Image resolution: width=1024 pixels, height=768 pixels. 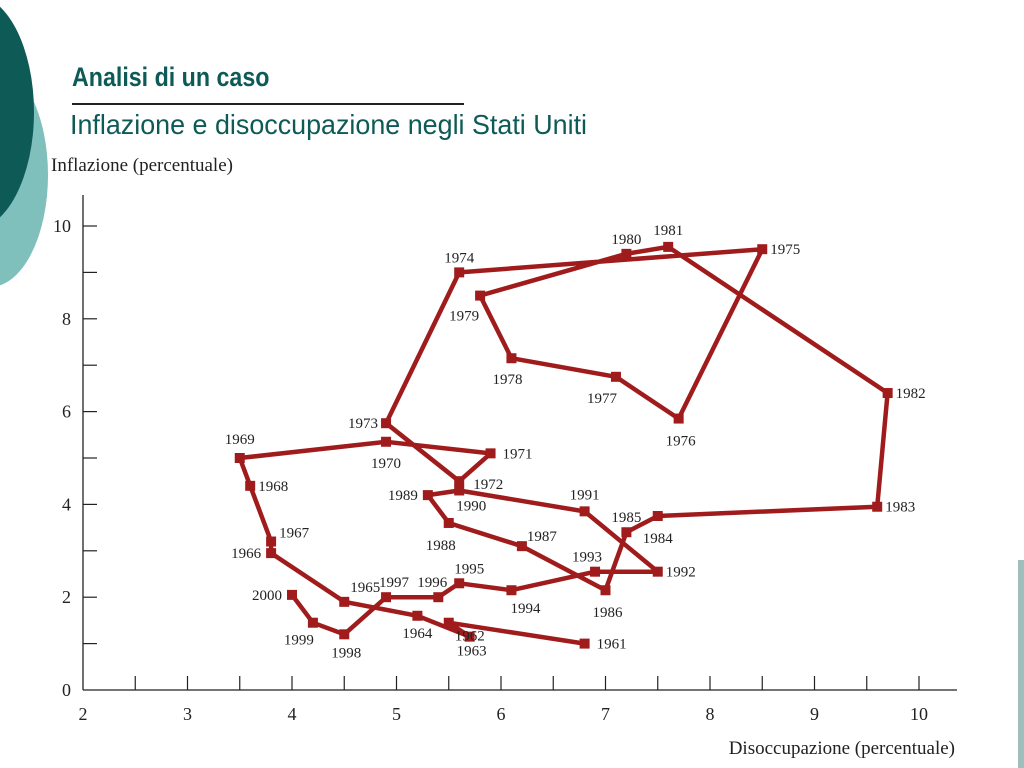 What do you see at coordinates (710, 714) in the screenshot?
I see `x-tick-label: 8` at bounding box center [710, 714].